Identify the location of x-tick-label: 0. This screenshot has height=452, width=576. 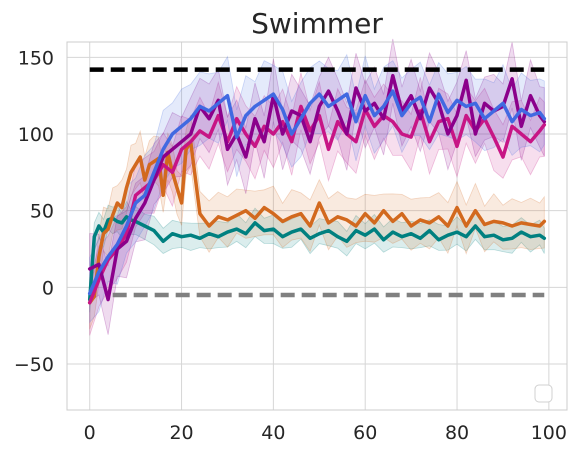
(90, 433).